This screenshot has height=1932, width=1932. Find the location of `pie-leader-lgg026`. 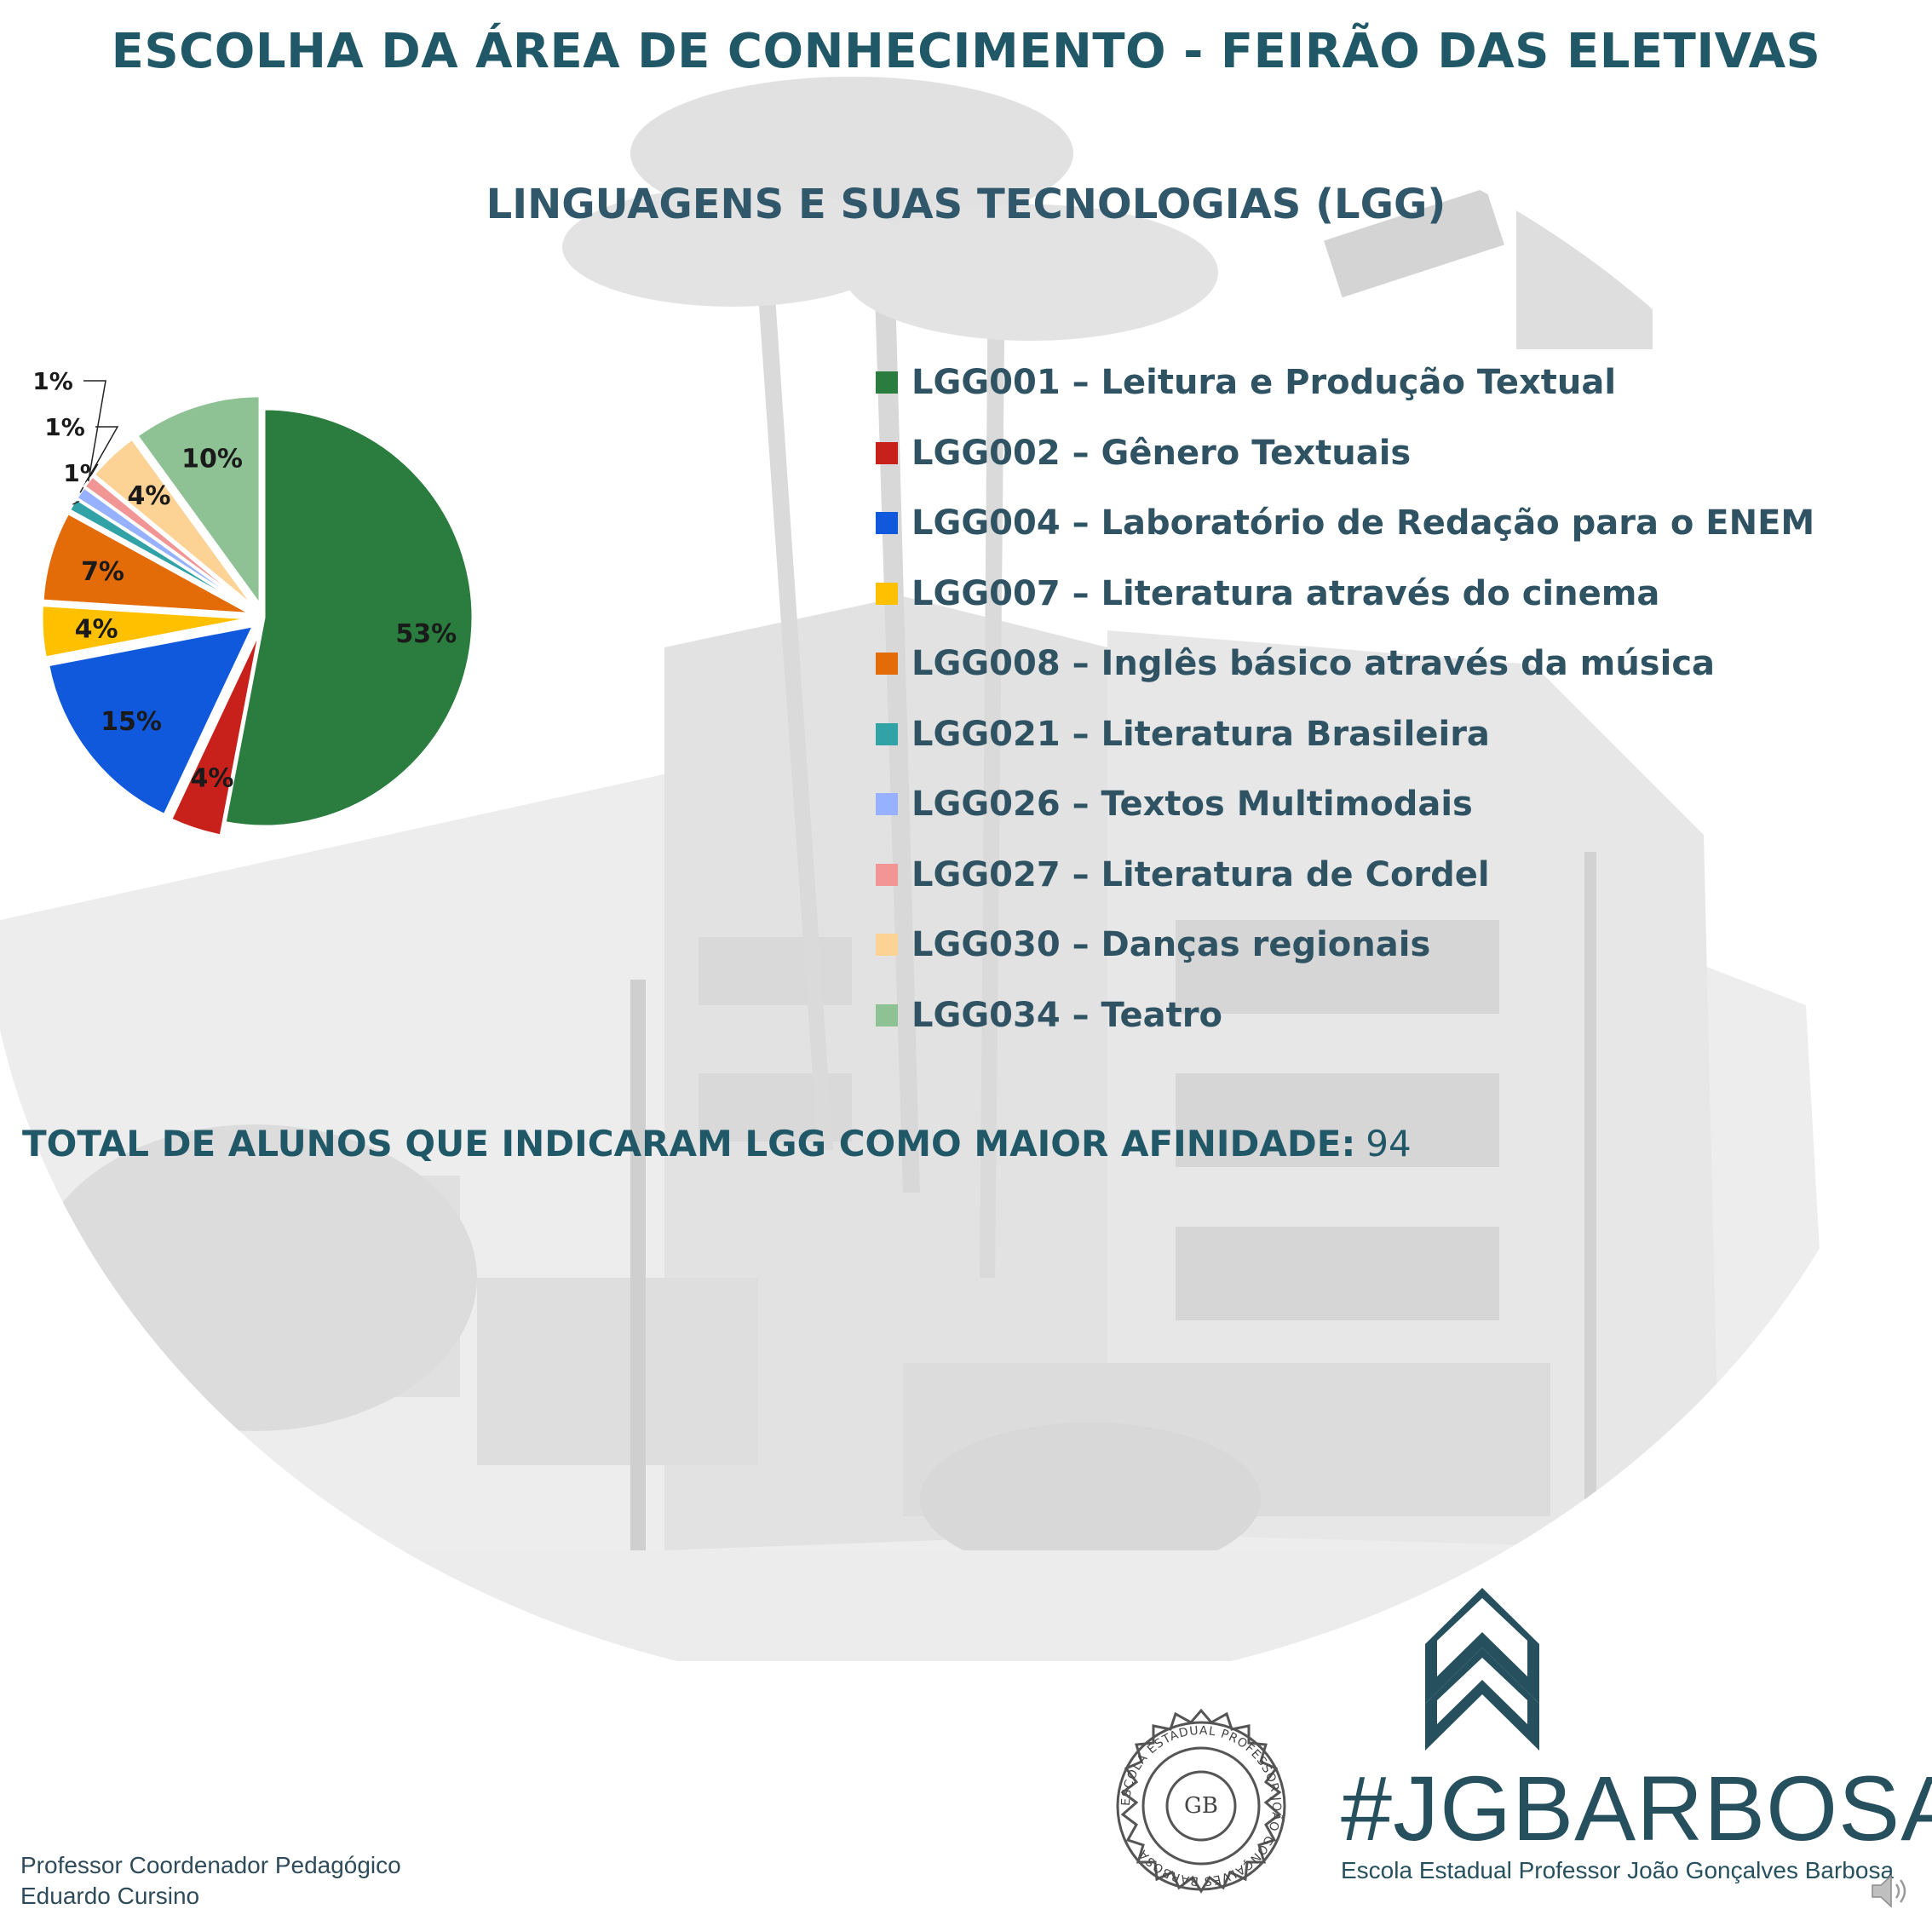

pie-leader-lgg026 is located at coordinates (99, 459).